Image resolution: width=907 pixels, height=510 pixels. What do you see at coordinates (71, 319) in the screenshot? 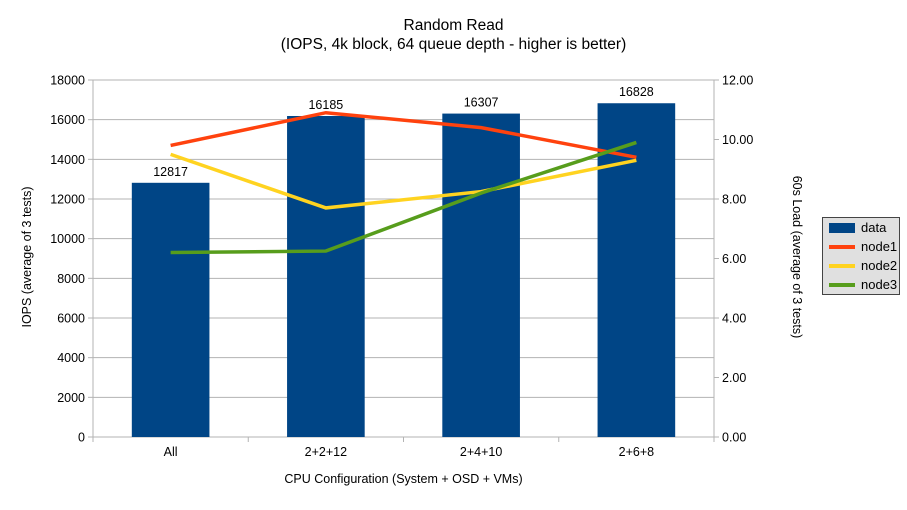
I see `left-tick-label: 6000` at bounding box center [71, 319].